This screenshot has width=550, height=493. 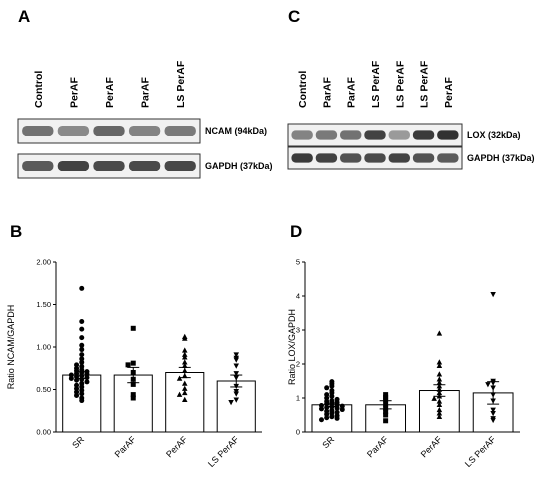 I want to click on y-tick-label: 0.00, so click(x=43, y=432).